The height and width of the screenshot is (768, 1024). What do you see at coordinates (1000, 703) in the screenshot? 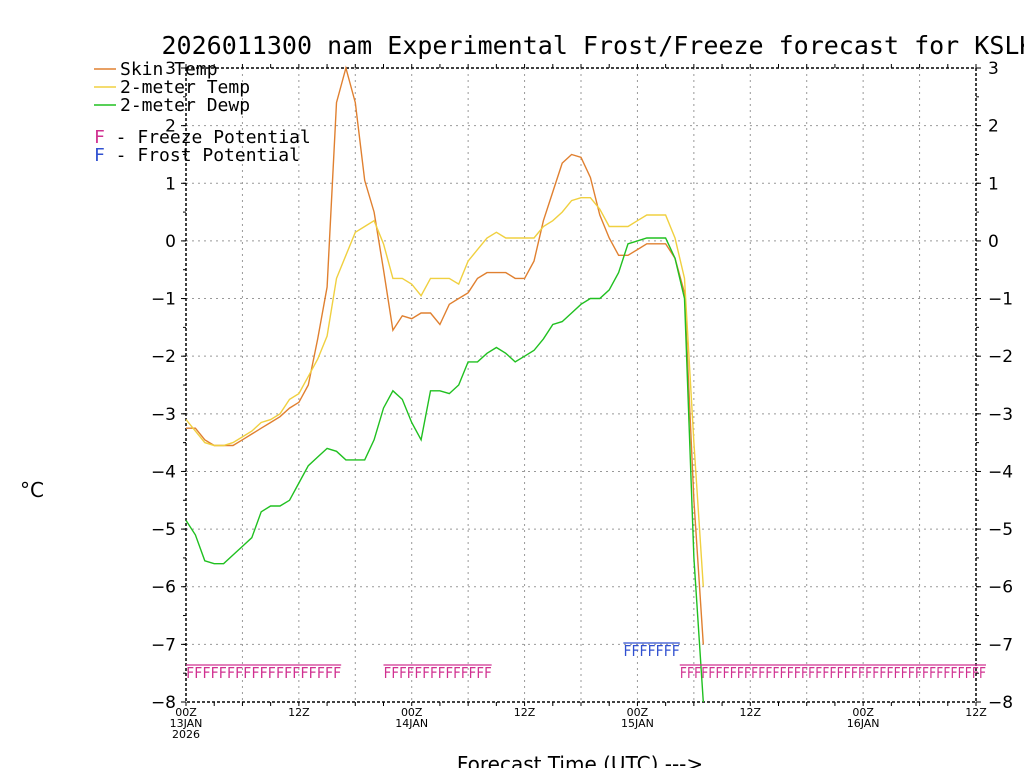
I see `y-tick-label-right: −8` at bounding box center [1000, 703].